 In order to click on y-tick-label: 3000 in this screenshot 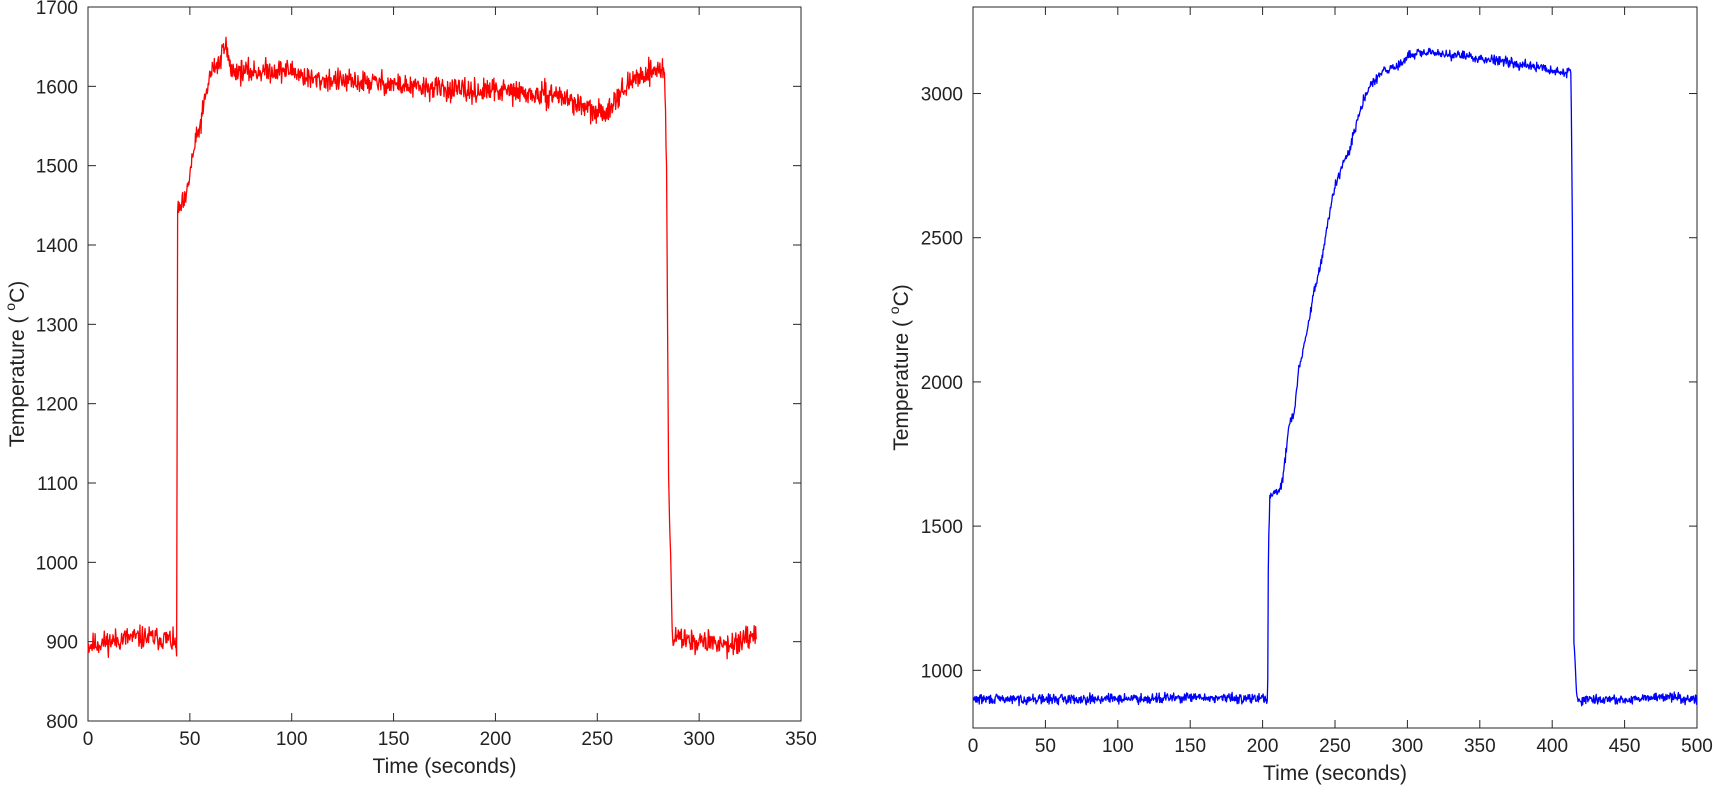, I will do `click(942, 95)`.